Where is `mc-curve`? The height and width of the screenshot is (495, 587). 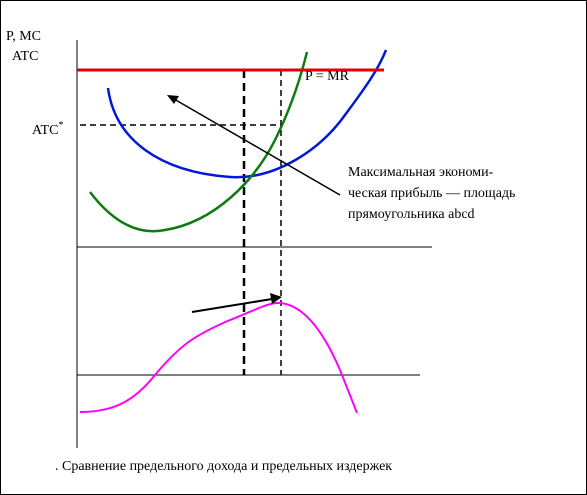
mc-curve is located at coordinates (199, 142).